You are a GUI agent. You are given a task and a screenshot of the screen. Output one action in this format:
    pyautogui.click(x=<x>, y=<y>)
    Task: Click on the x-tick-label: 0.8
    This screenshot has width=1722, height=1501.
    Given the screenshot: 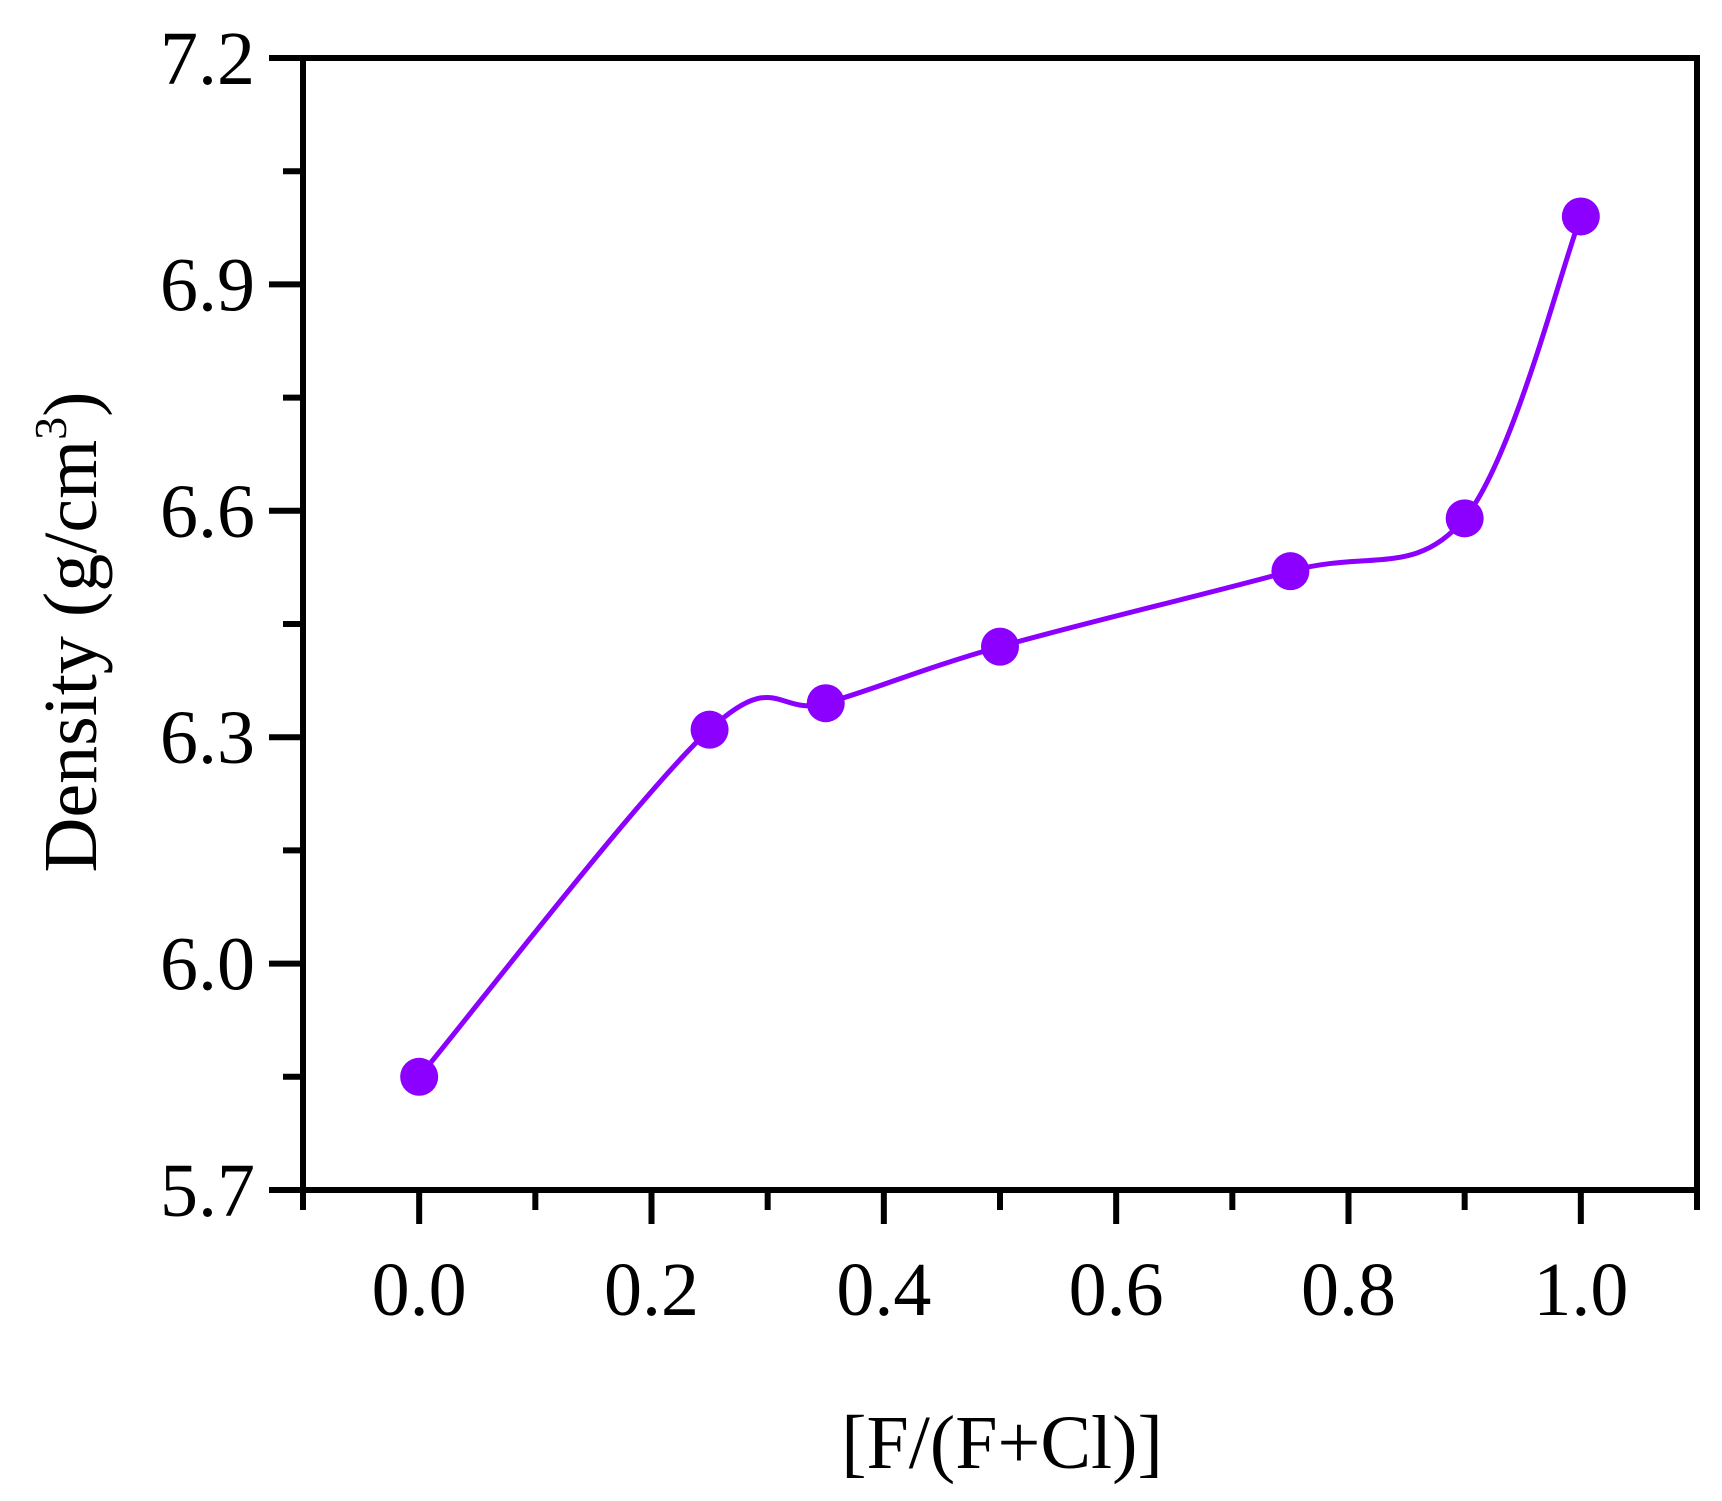 What is the action you would take?
    pyautogui.click(x=1348, y=1290)
    